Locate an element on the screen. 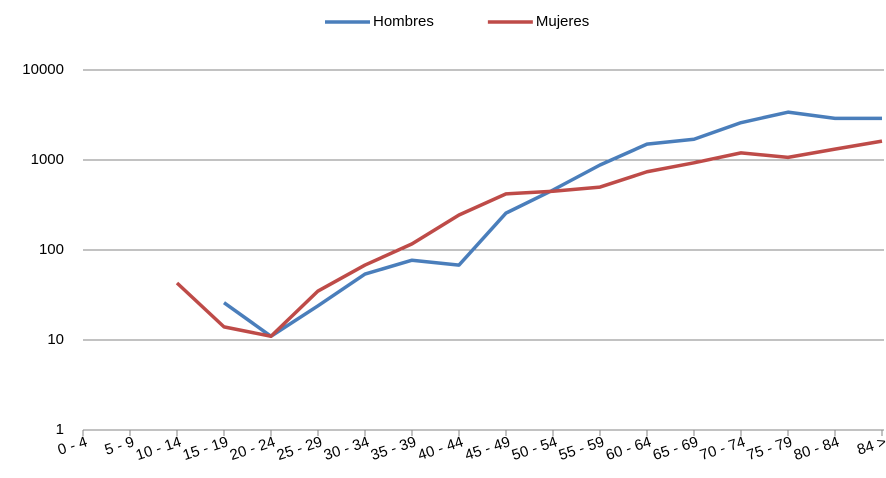  x-tick-label: 25 - 29 is located at coordinates (300, 448).